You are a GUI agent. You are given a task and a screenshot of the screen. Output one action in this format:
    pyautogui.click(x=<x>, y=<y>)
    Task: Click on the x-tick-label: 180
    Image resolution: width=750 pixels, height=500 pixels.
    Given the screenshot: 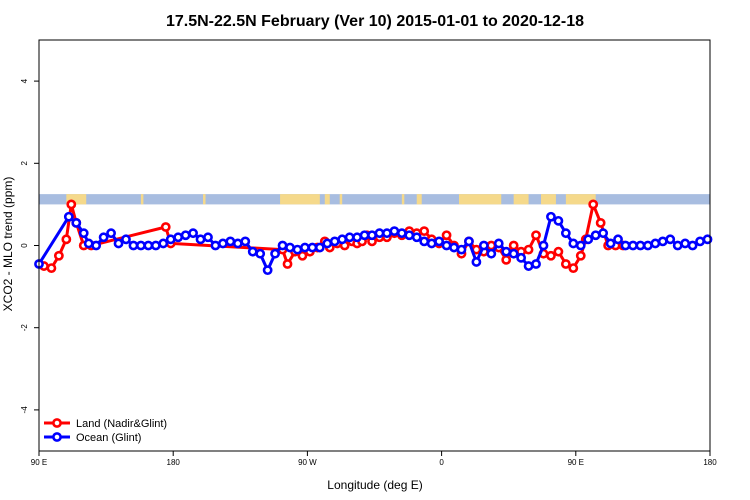 What is the action you would take?
    pyautogui.click(x=710, y=462)
    